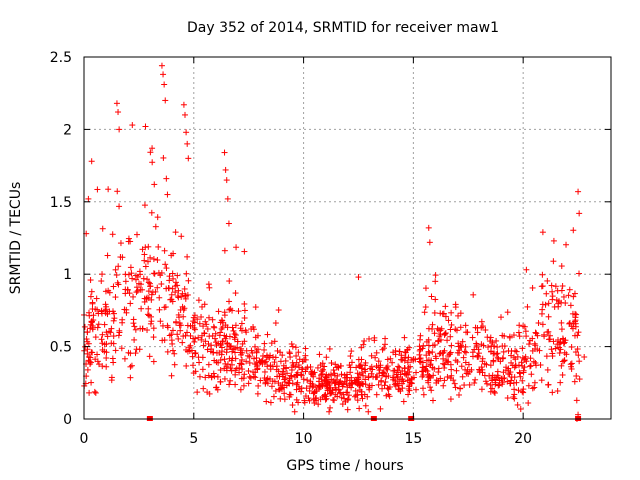 This screenshot has width=640, height=480. I want to click on x-tick-label-0: 0, so click(84, 439).